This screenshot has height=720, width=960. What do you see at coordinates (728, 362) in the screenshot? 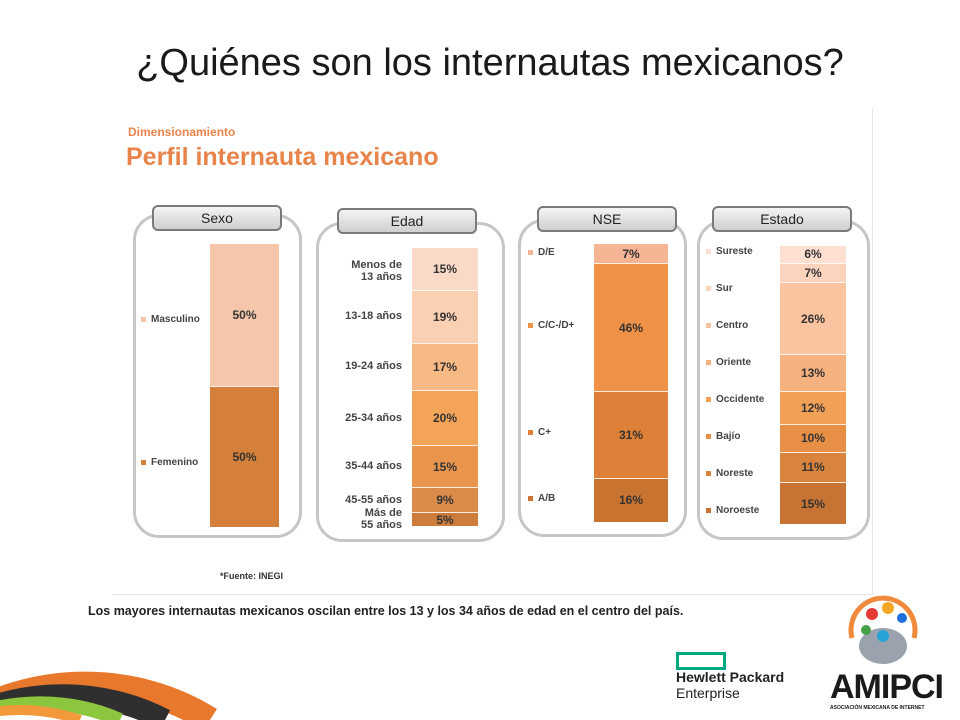
I see `legend-item: Oriente` at bounding box center [728, 362].